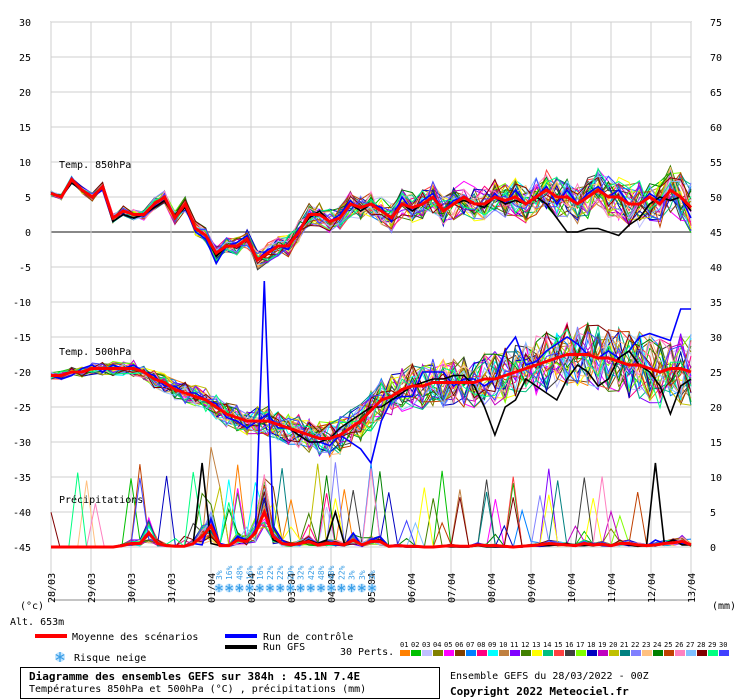 This screenshot has height=700, width=740. What do you see at coordinates (60, 657) in the screenshot?
I see `snowflake-icon` at bounding box center [60, 657].